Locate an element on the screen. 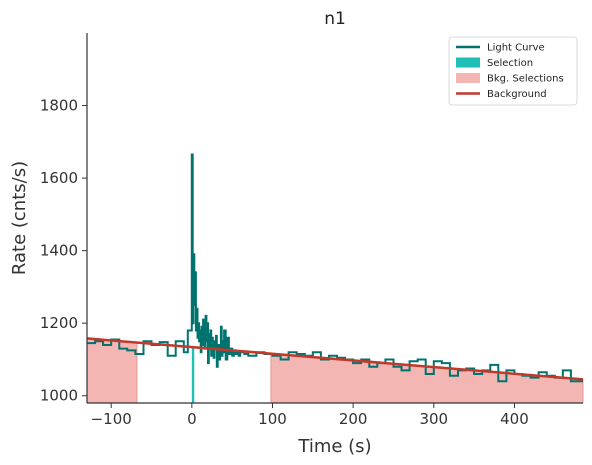 This screenshot has height=465, width=592. x-tick-label: 0 is located at coordinates (192, 419).